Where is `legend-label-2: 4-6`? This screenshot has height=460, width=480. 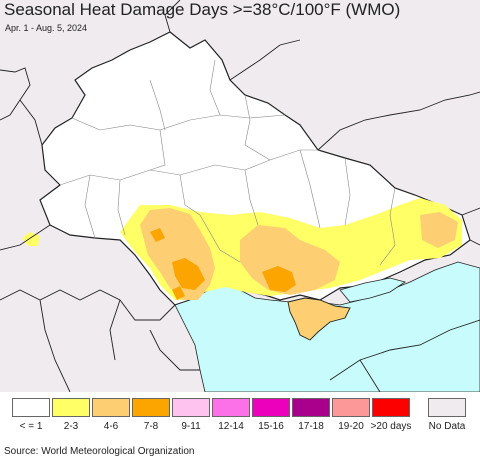
legend-label-2: 4-6 is located at coordinates (111, 426).